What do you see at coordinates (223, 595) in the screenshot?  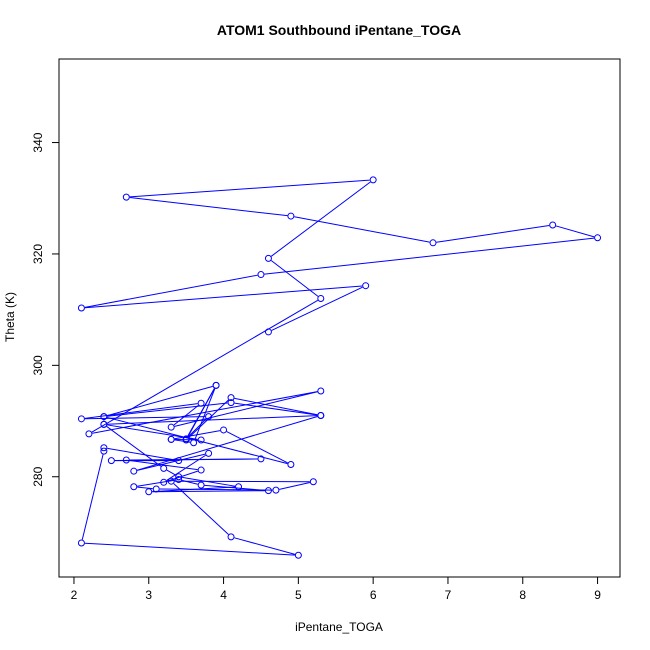 I see `x-tick-label: 4` at bounding box center [223, 595].